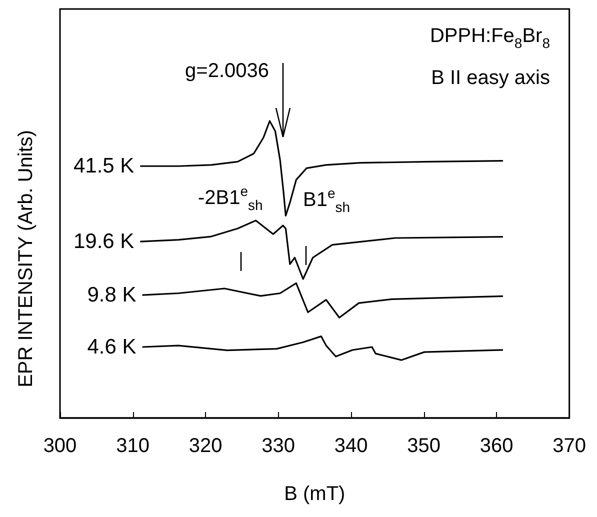  I want to click on x-axis-title: B (mT), so click(315, 494).